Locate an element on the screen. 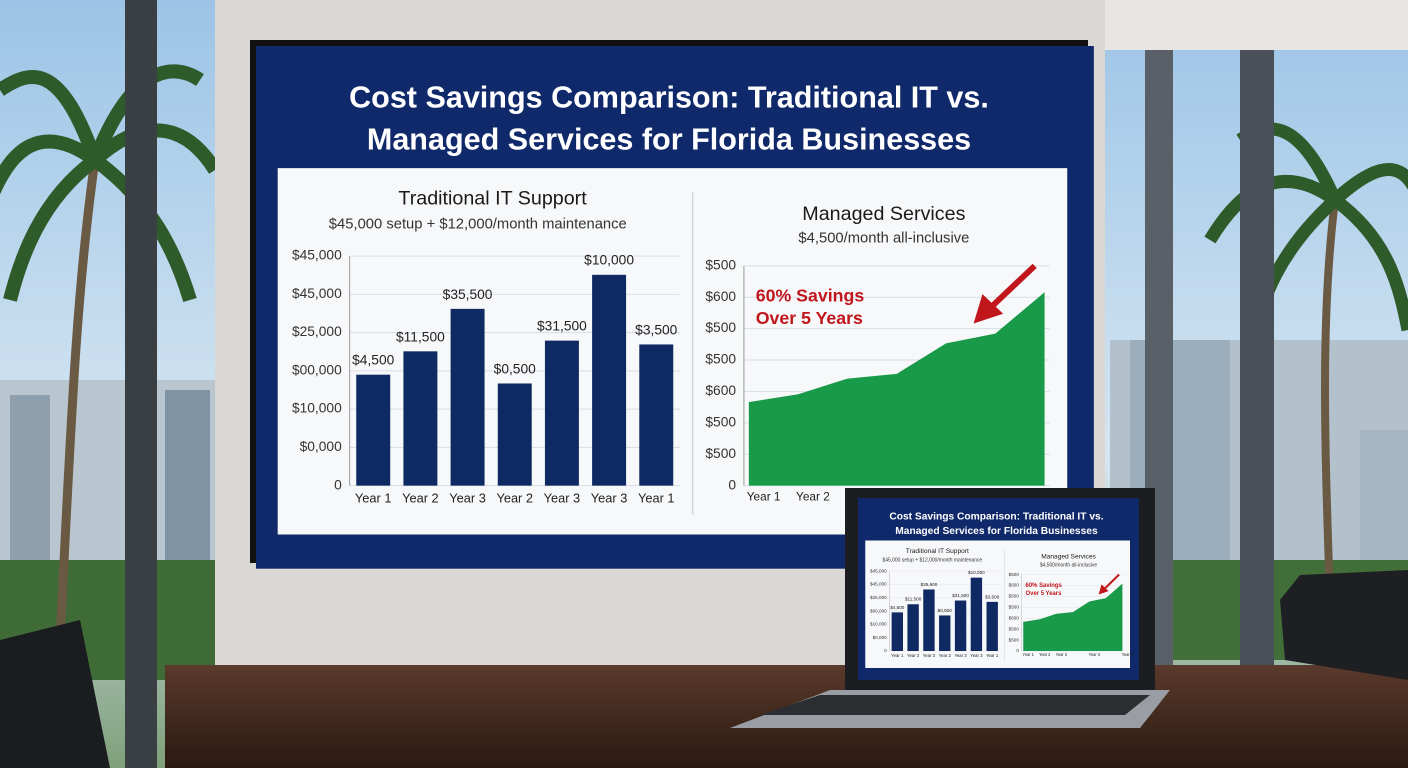 This screenshot has height=773, width=1408. y-tick-label: $10,000 is located at coordinates (878, 624).